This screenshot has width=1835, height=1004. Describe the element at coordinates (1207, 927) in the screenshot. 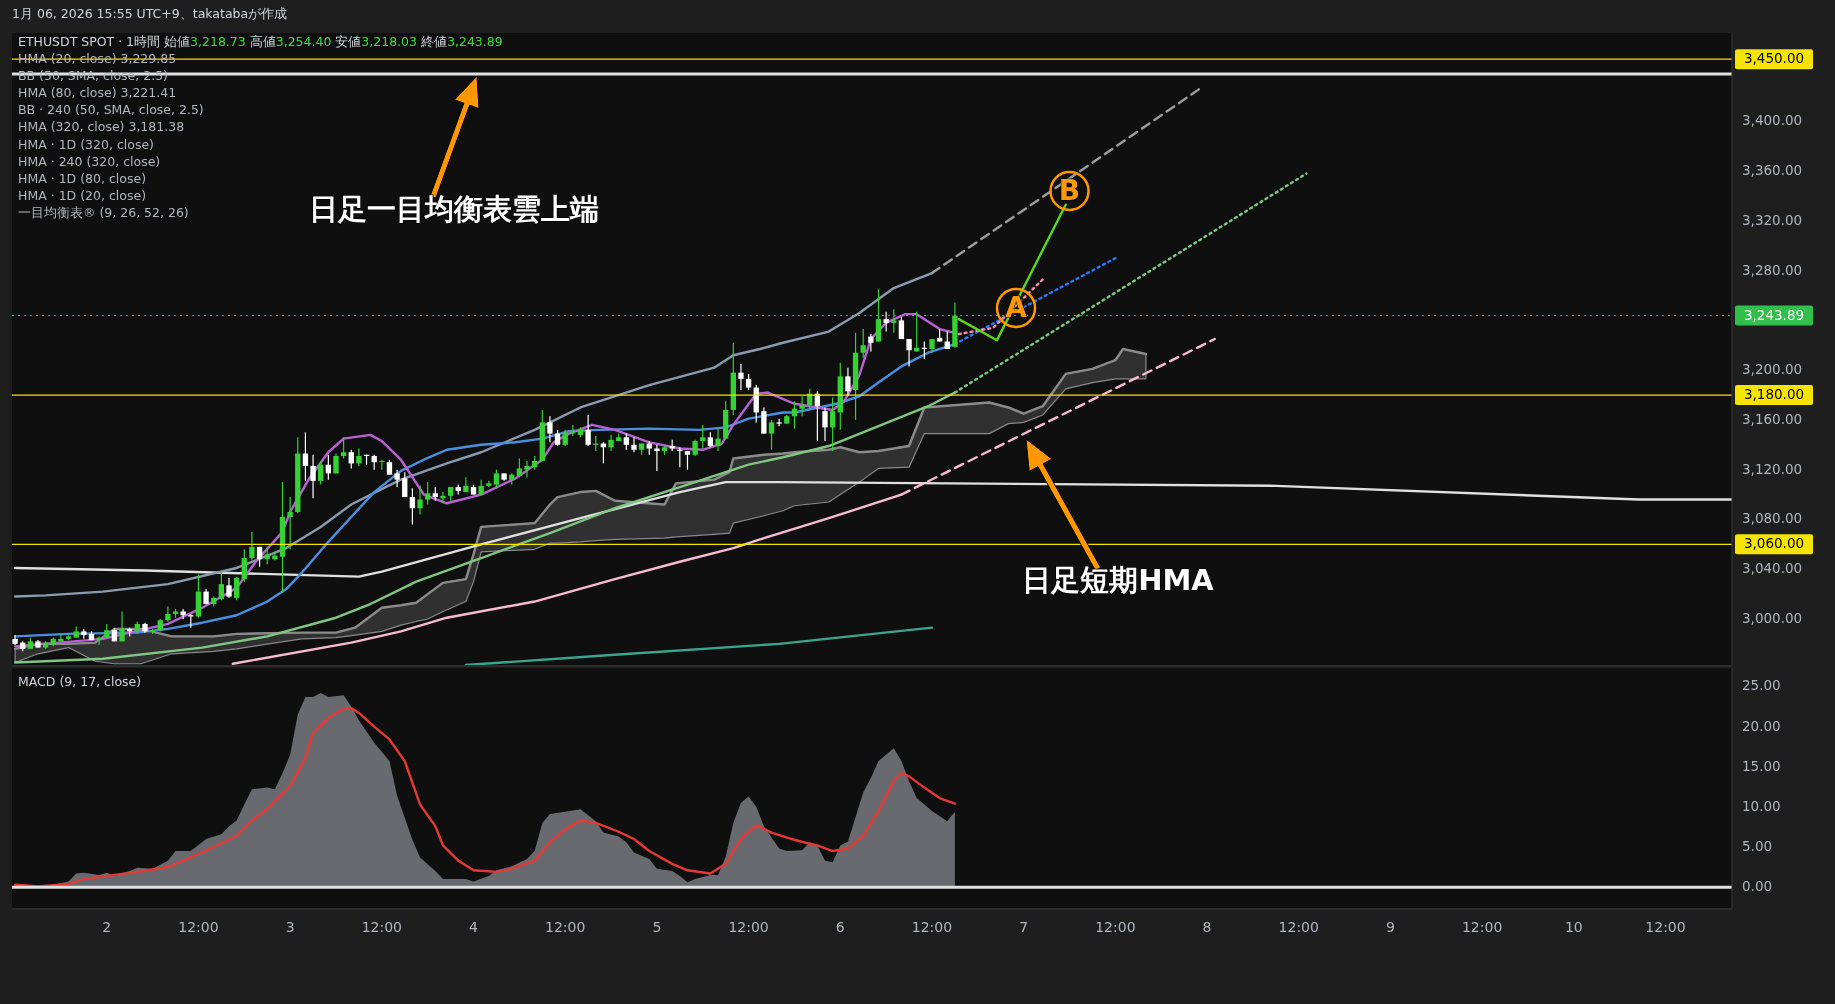

I see `x-tick-label: 8` at that location.